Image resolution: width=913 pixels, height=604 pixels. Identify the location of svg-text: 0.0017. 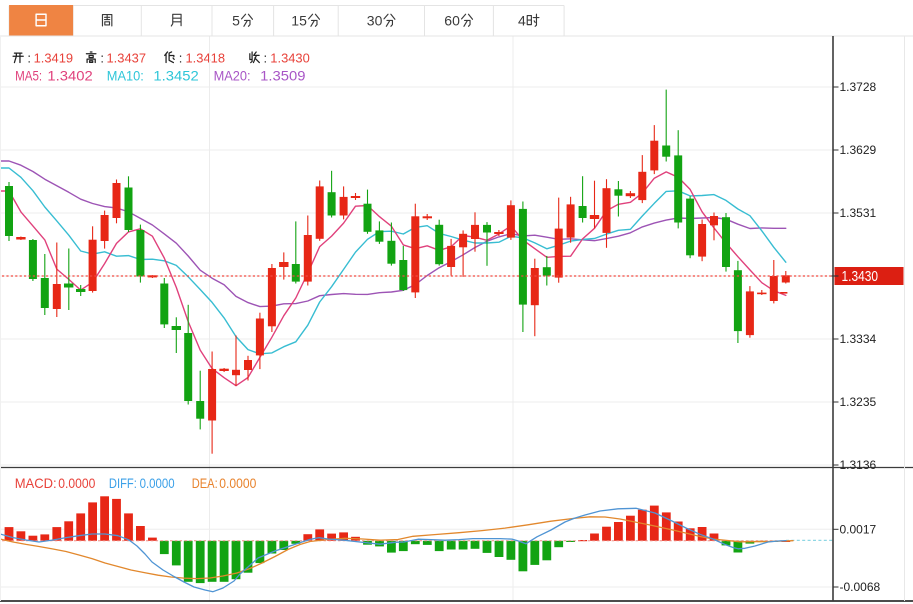
(858, 529).